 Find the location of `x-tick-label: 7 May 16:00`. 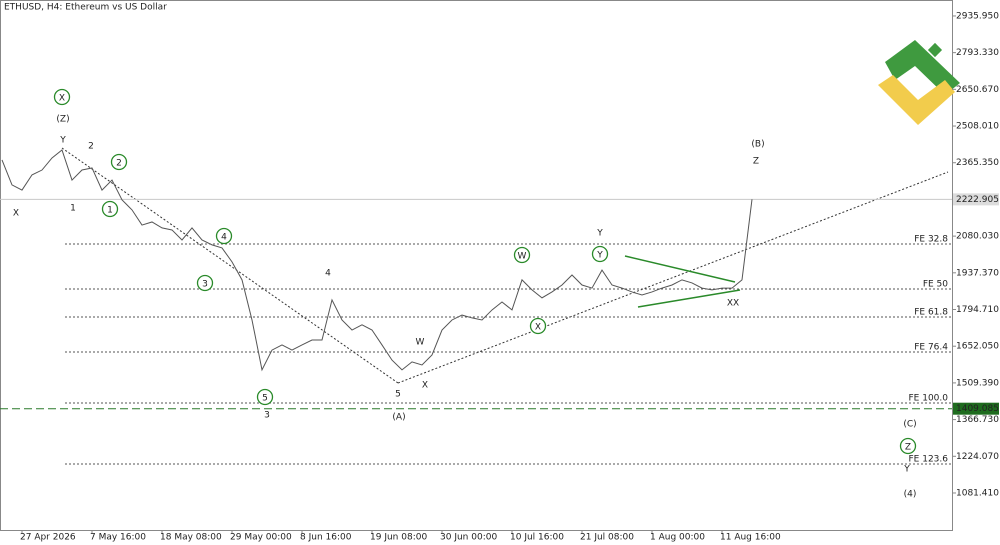

x-tick-label: 7 May 16:00 is located at coordinates (118, 538).